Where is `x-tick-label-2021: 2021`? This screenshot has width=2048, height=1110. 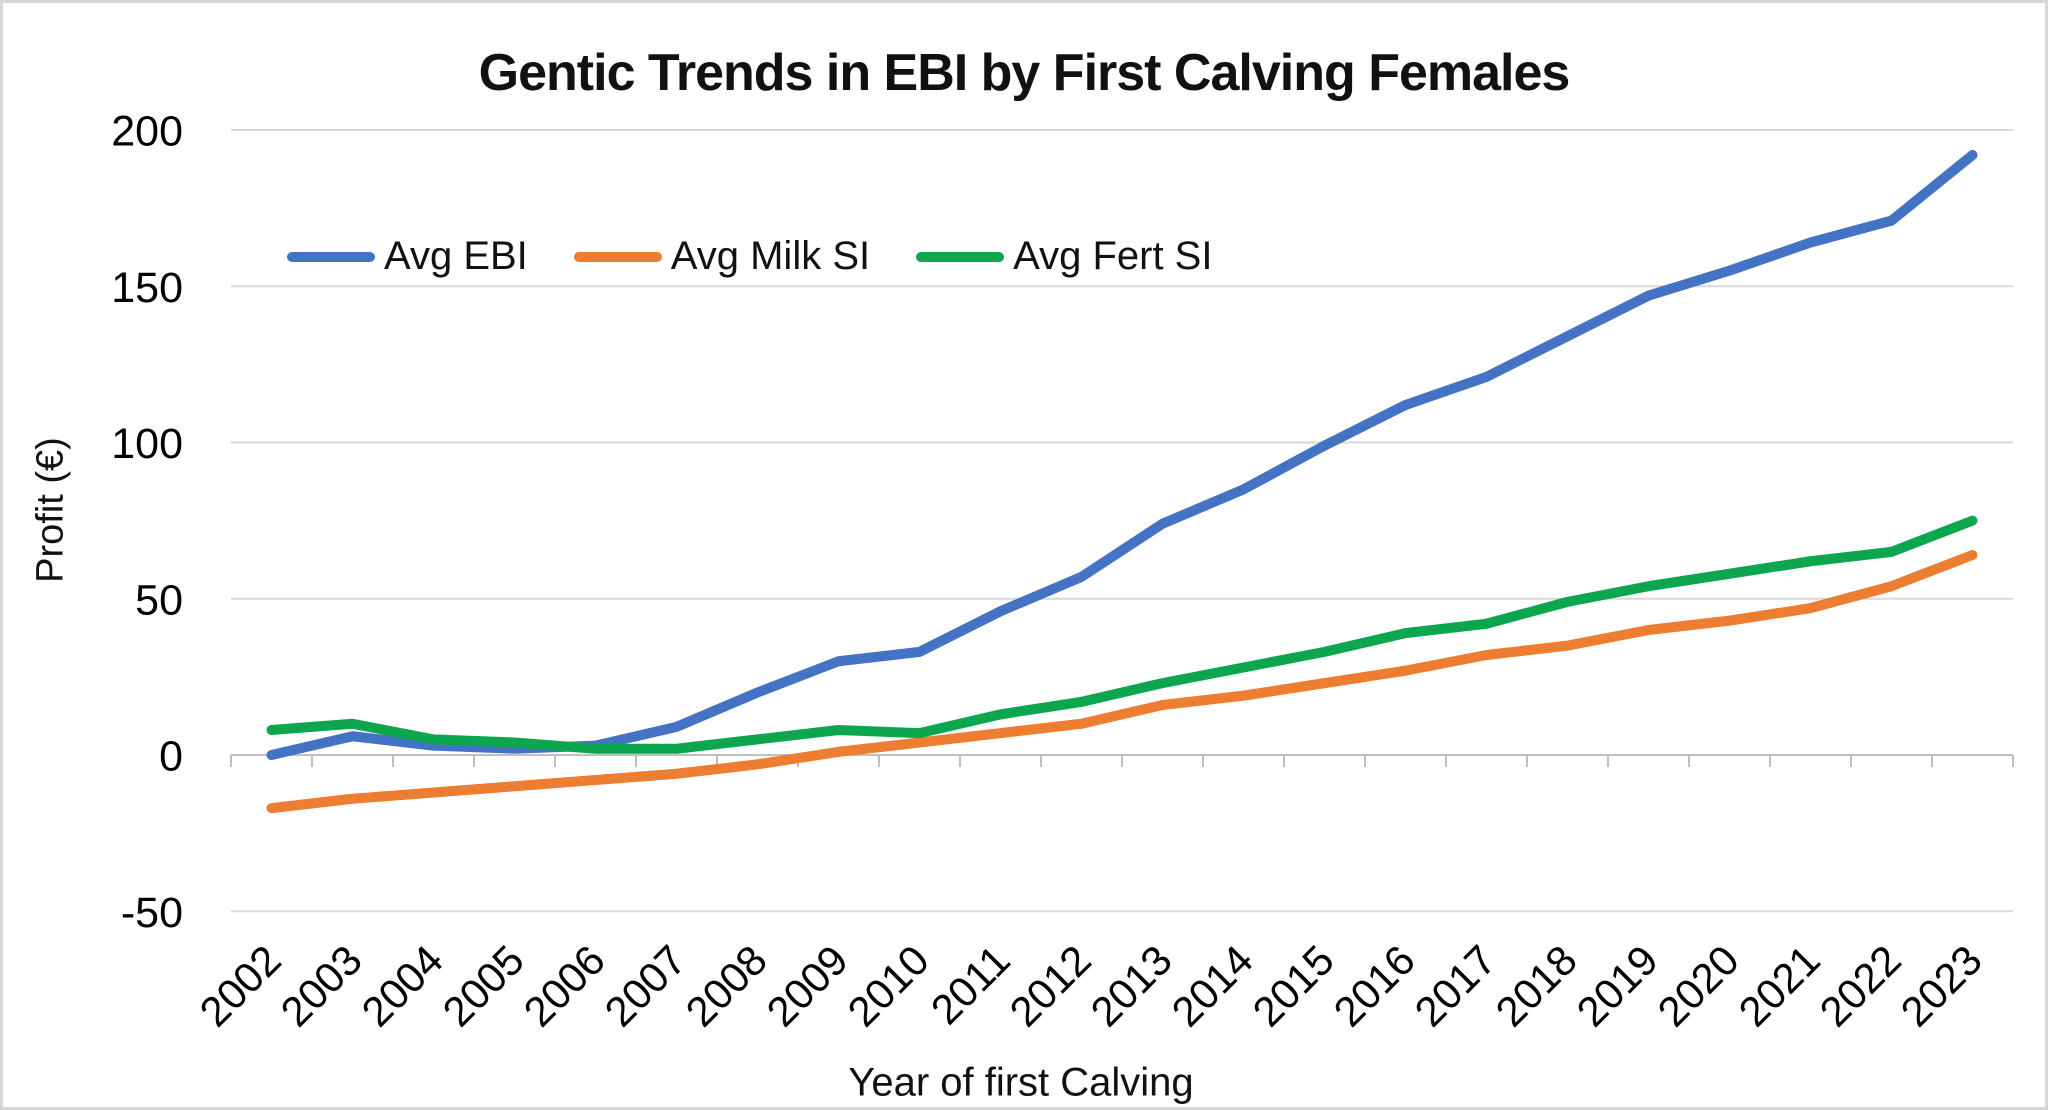 x-tick-label-2021: 2021 is located at coordinates (1779, 985).